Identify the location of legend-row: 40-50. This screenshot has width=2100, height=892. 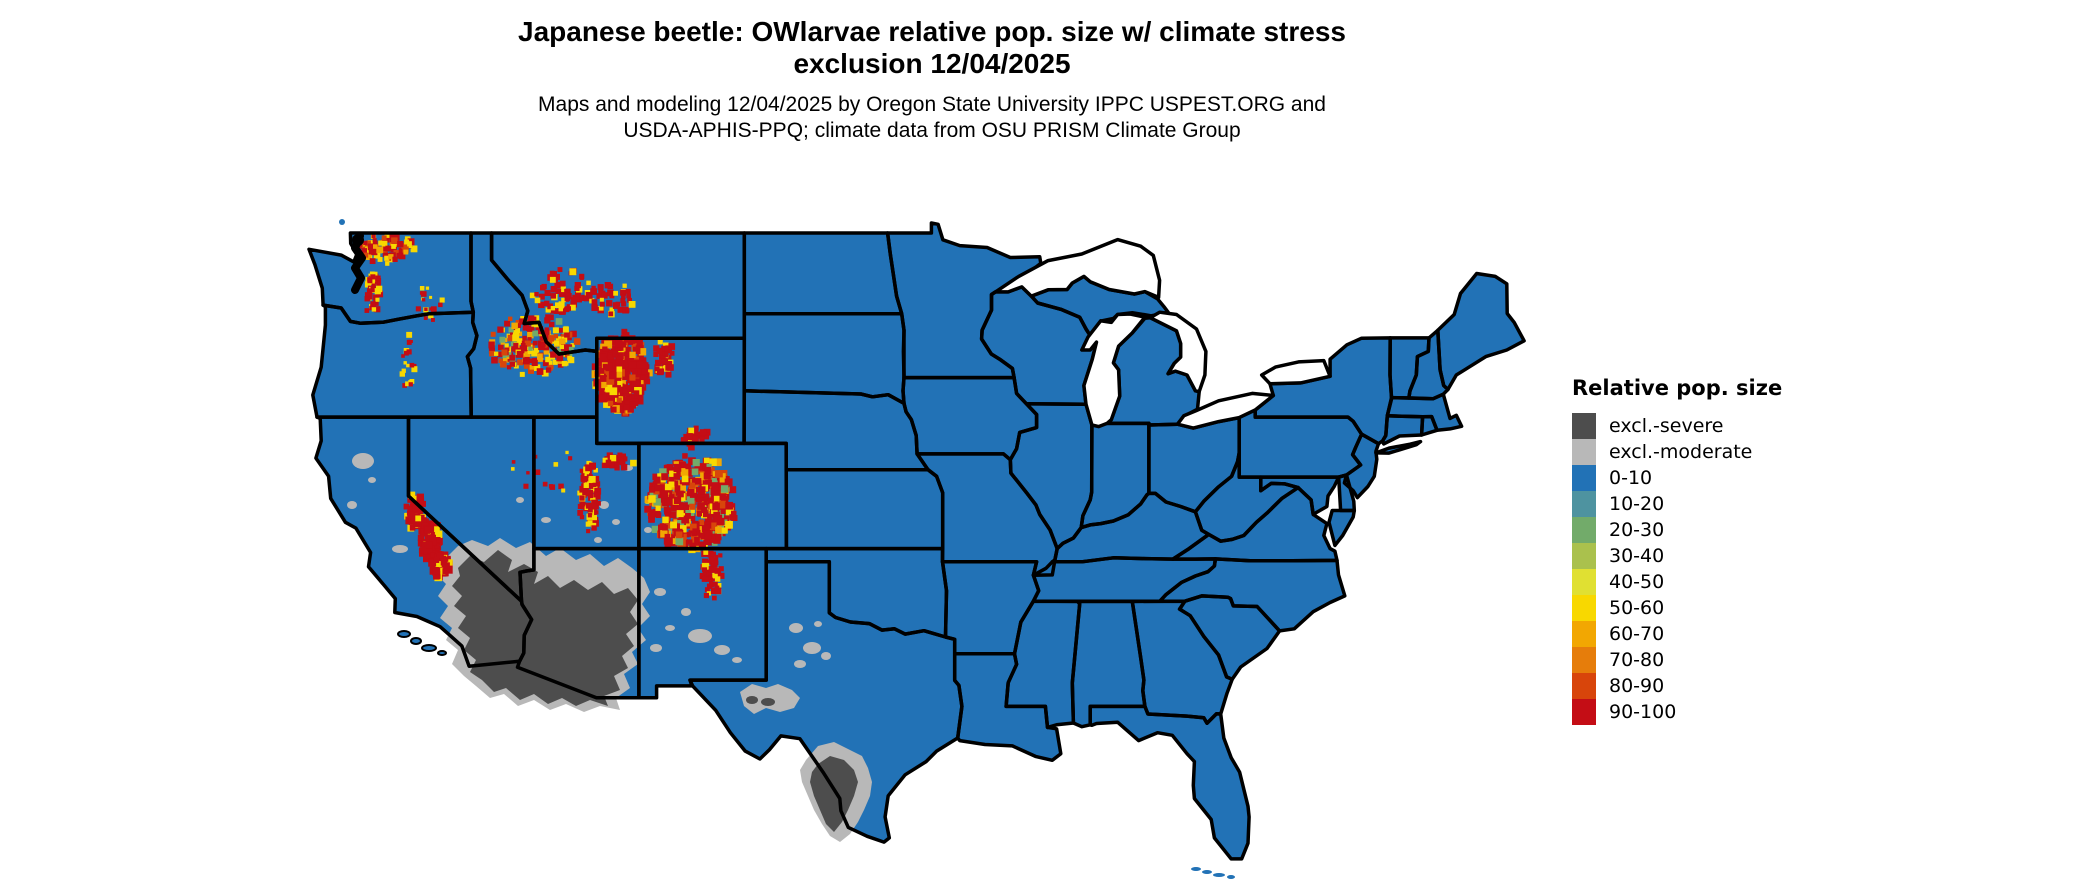
(1677, 582).